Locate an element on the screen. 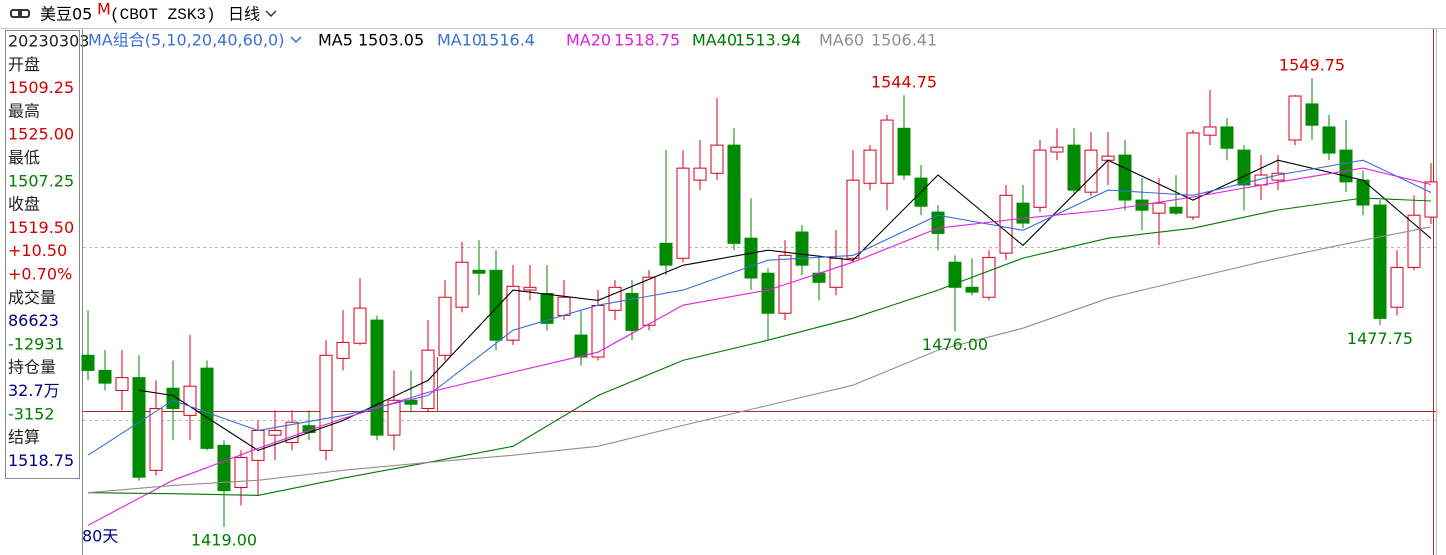  indicator-caret is located at coordinates (296, 40).